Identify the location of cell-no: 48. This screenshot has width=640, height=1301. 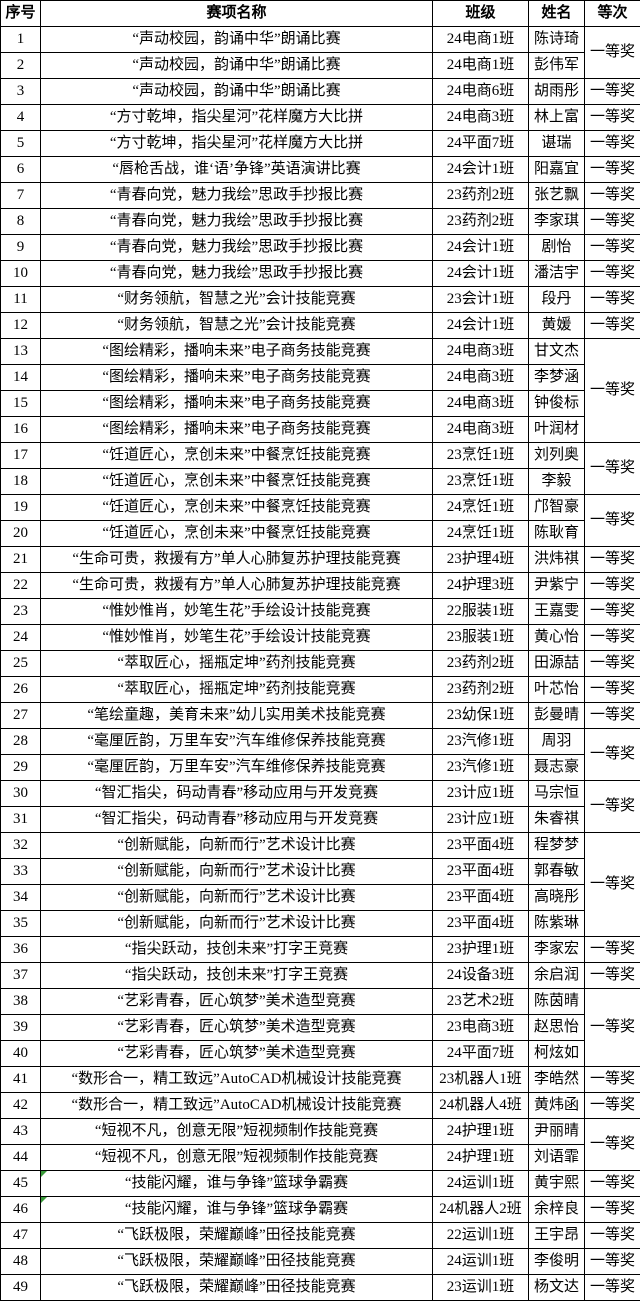
(20, 1261).